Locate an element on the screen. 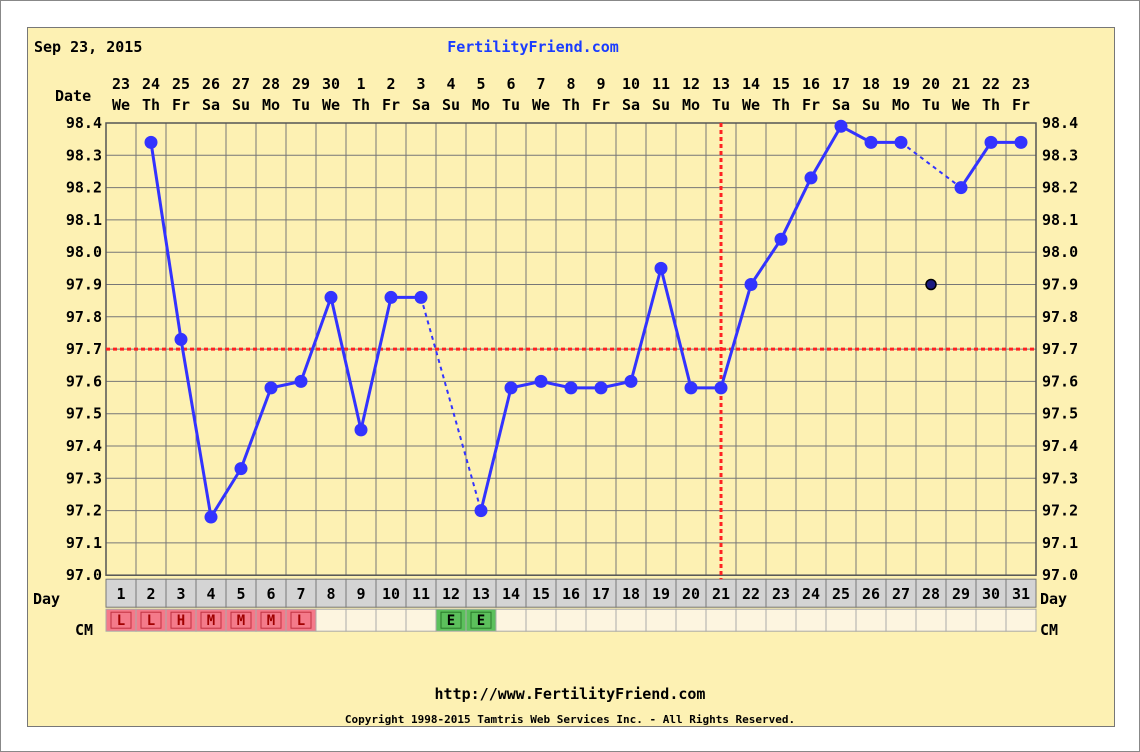 This screenshot has height=752, width=1140. cycle-day-label: 13 is located at coordinates (481, 594).